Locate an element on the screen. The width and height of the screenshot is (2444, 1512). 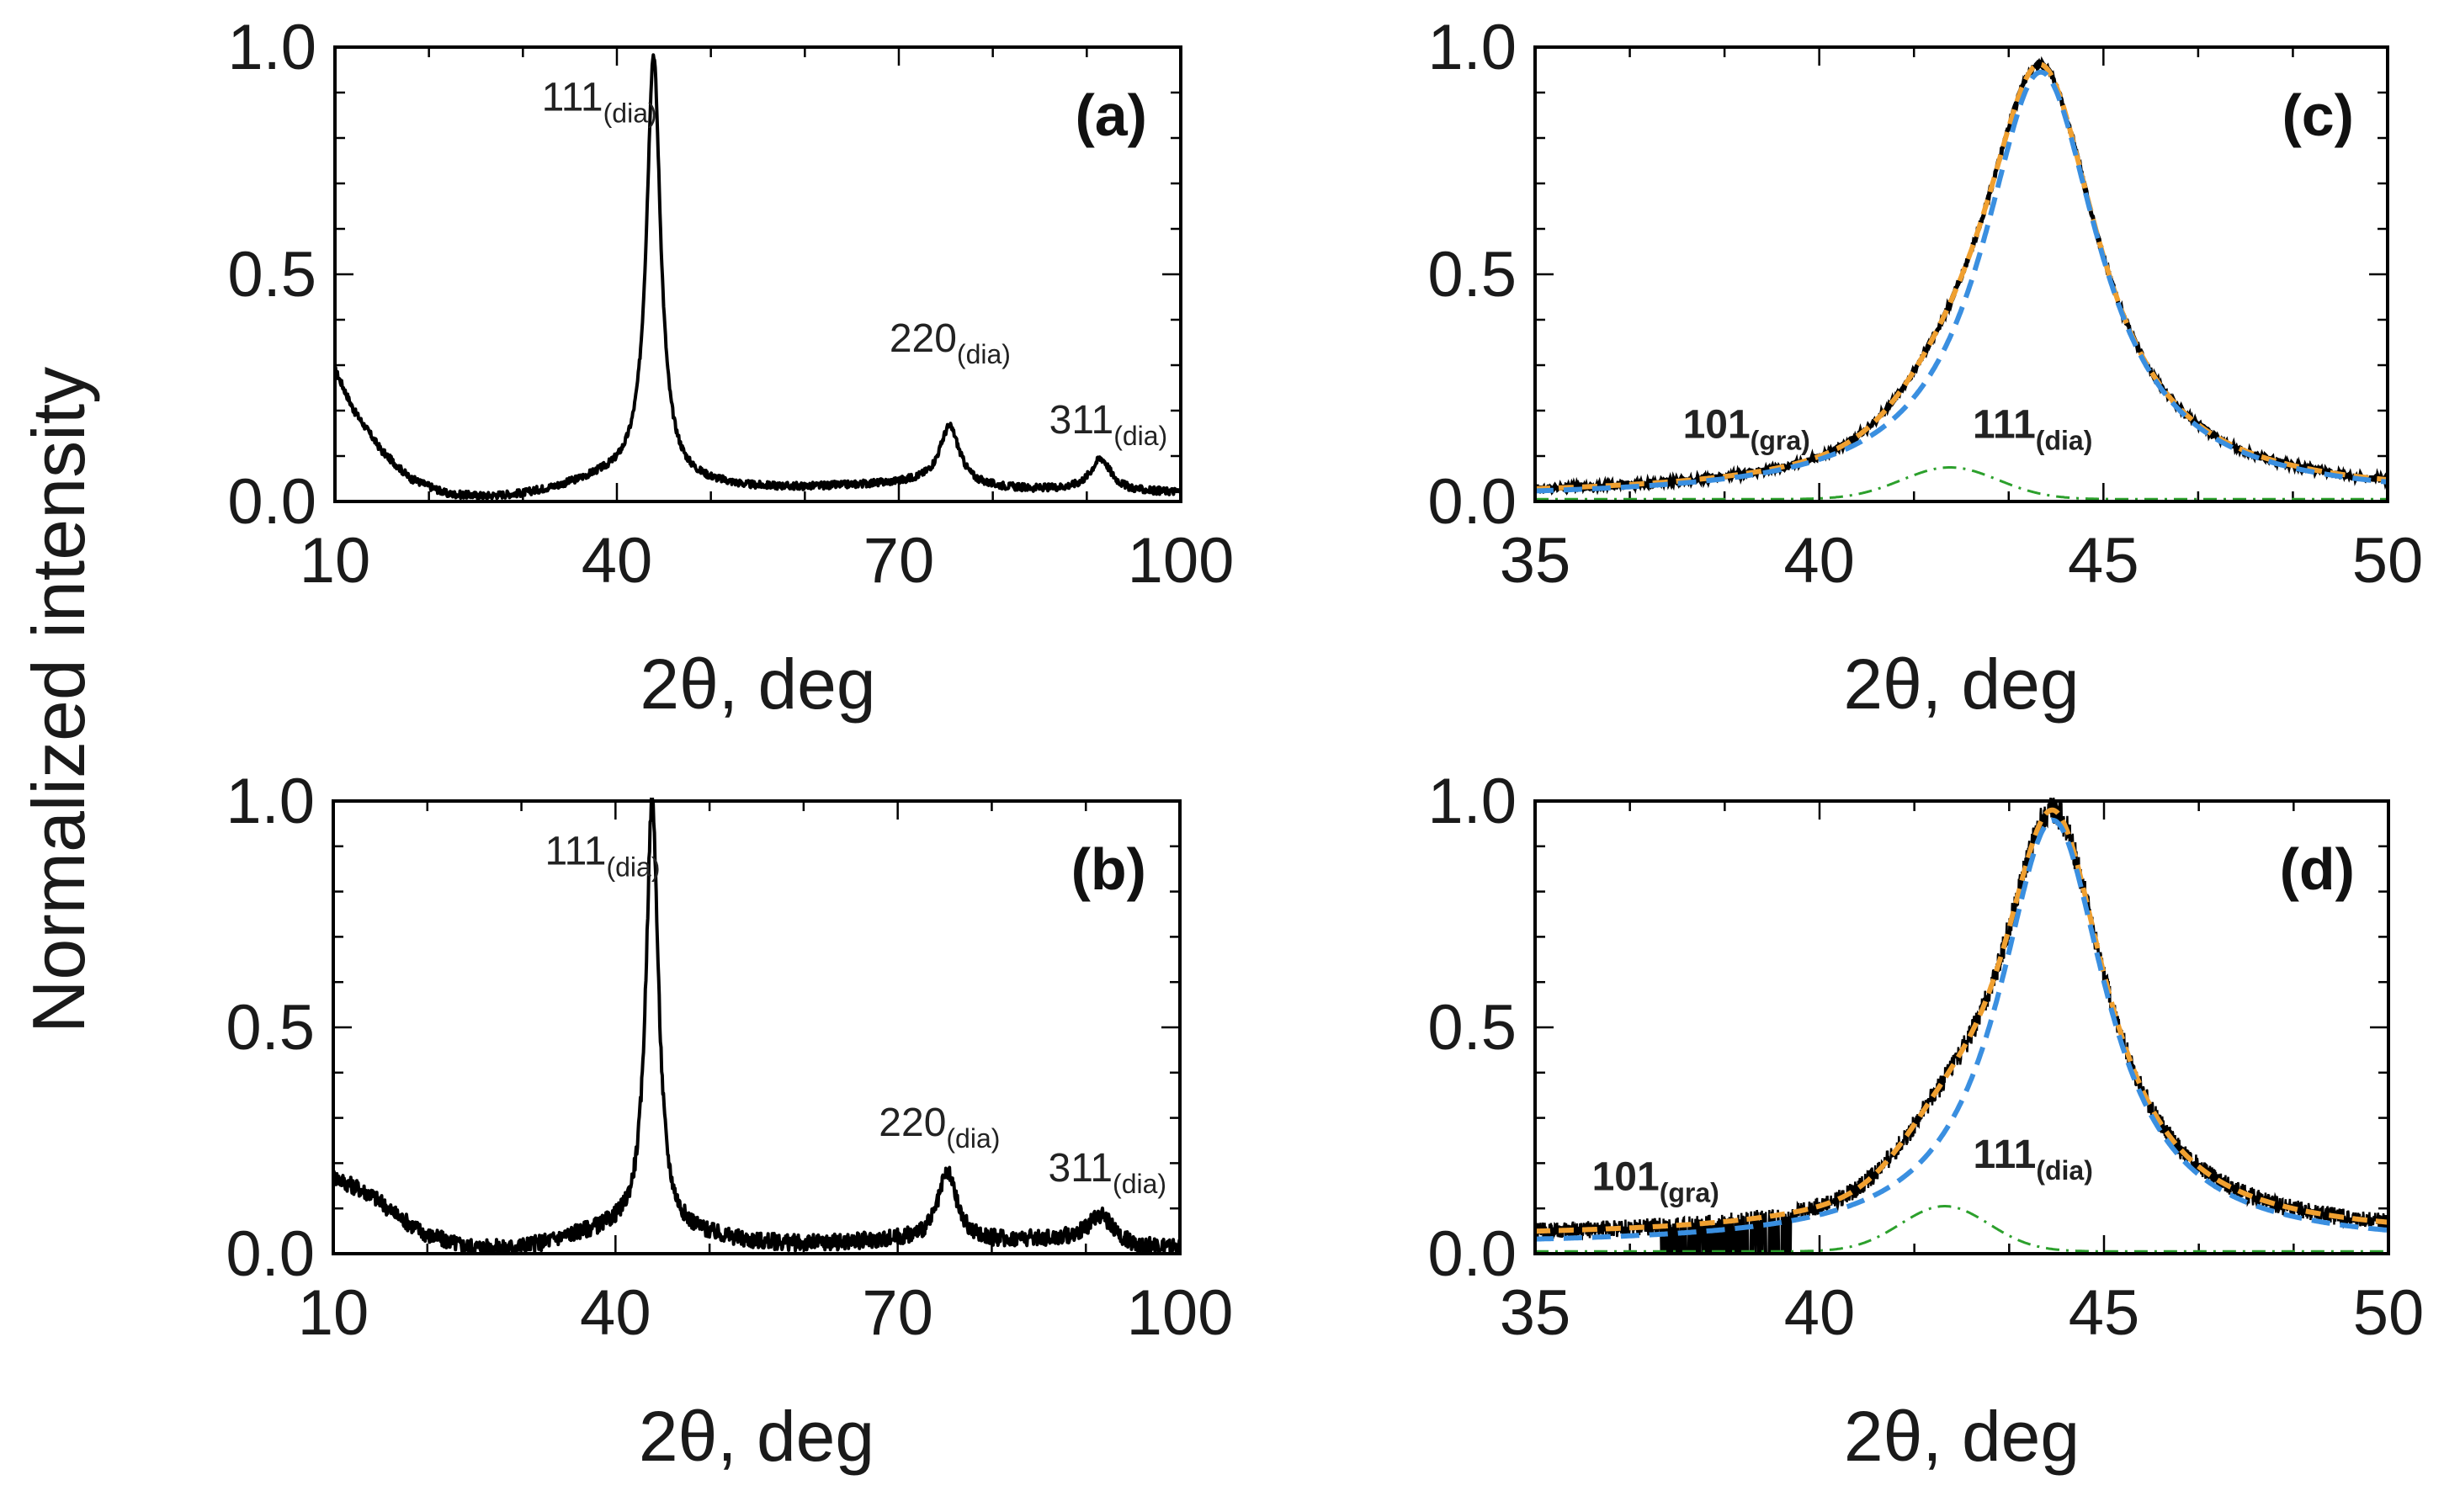
y-axis-title: Normalized intensity is located at coordinates (59, 700).